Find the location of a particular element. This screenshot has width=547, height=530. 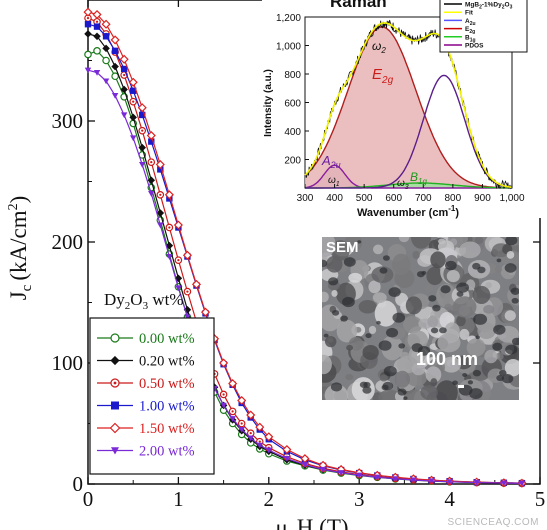

raman-y-tick-label: 800 is located at coordinates (292, 75).